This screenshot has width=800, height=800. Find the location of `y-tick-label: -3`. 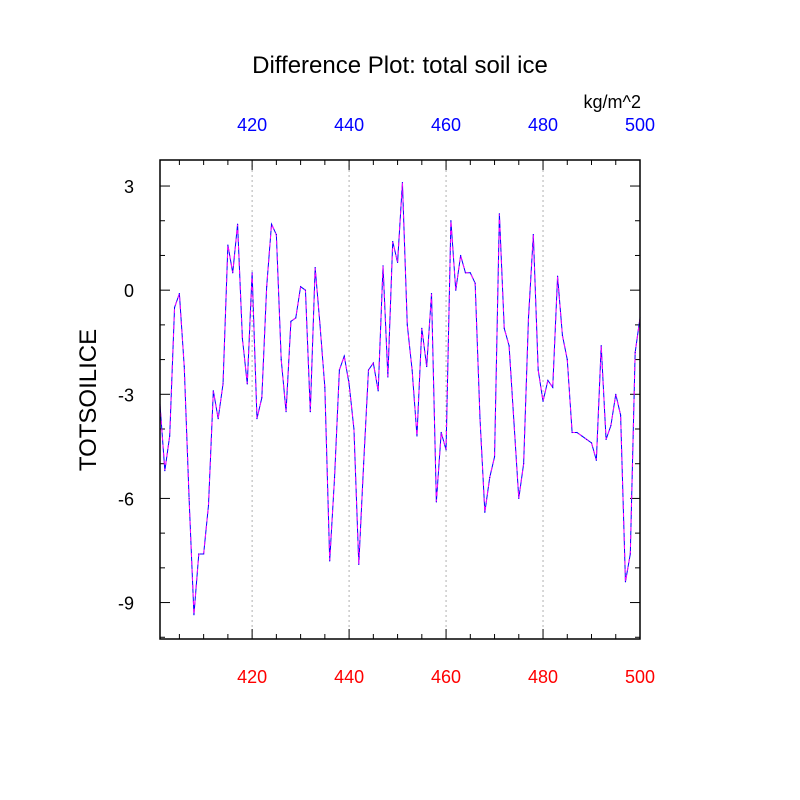

y-tick-label: -3 is located at coordinates (126, 395).